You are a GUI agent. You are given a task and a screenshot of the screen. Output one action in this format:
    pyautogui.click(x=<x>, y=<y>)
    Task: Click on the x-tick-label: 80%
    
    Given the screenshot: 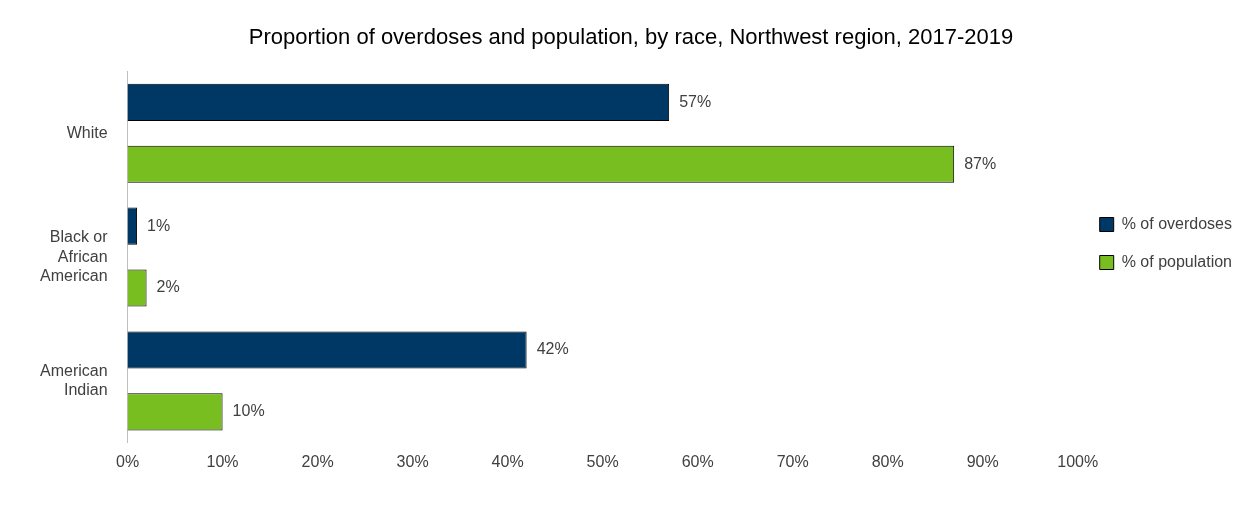 What is the action you would take?
    pyautogui.click(x=887, y=461)
    